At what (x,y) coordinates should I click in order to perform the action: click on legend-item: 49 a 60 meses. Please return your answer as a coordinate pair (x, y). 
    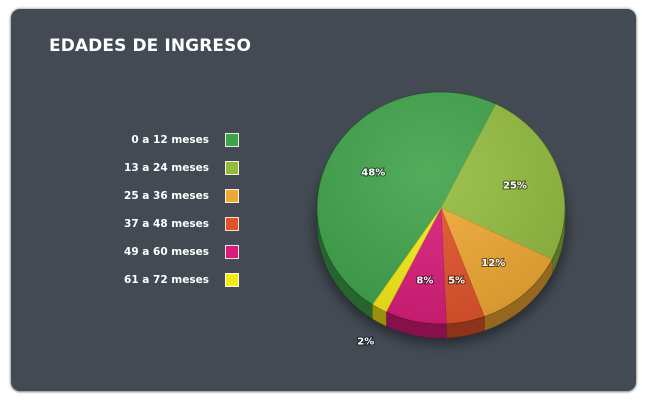
    Looking at the image, I should click on (165, 252).